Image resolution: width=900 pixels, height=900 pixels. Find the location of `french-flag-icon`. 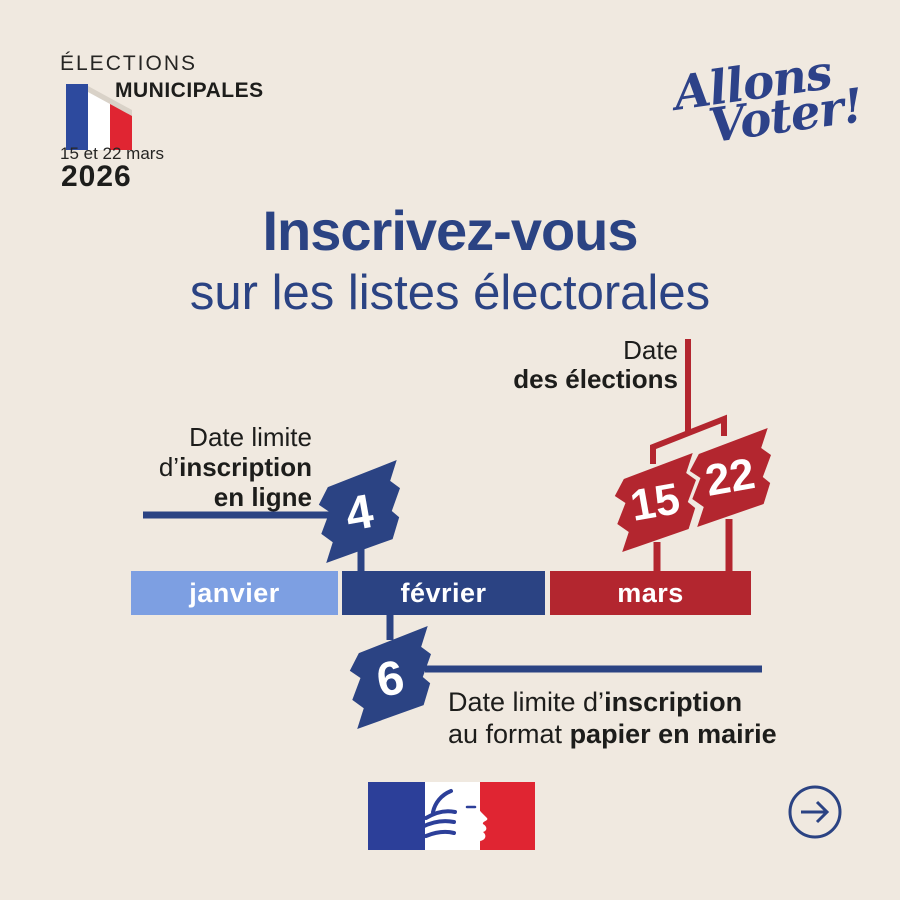

french-flag-icon is located at coordinates (99, 117).